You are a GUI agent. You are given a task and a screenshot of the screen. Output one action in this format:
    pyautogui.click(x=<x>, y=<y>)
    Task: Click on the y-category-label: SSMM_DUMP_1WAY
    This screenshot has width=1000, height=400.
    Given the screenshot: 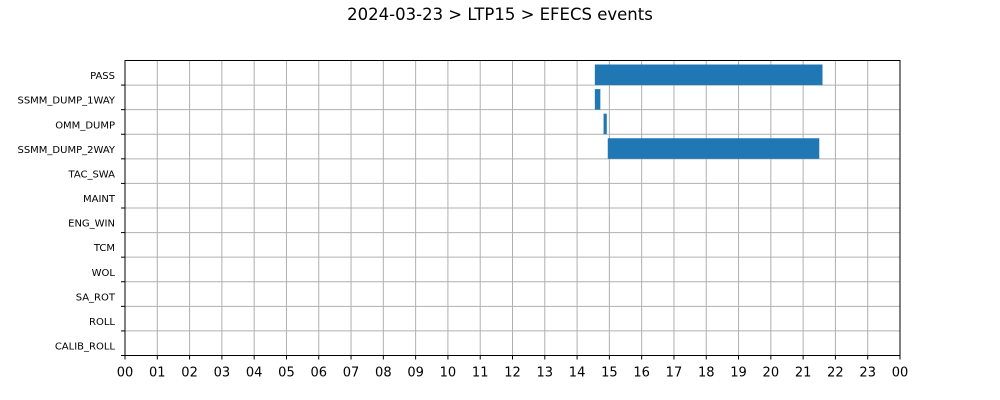 What is the action you would take?
    pyautogui.click(x=66, y=101)
    